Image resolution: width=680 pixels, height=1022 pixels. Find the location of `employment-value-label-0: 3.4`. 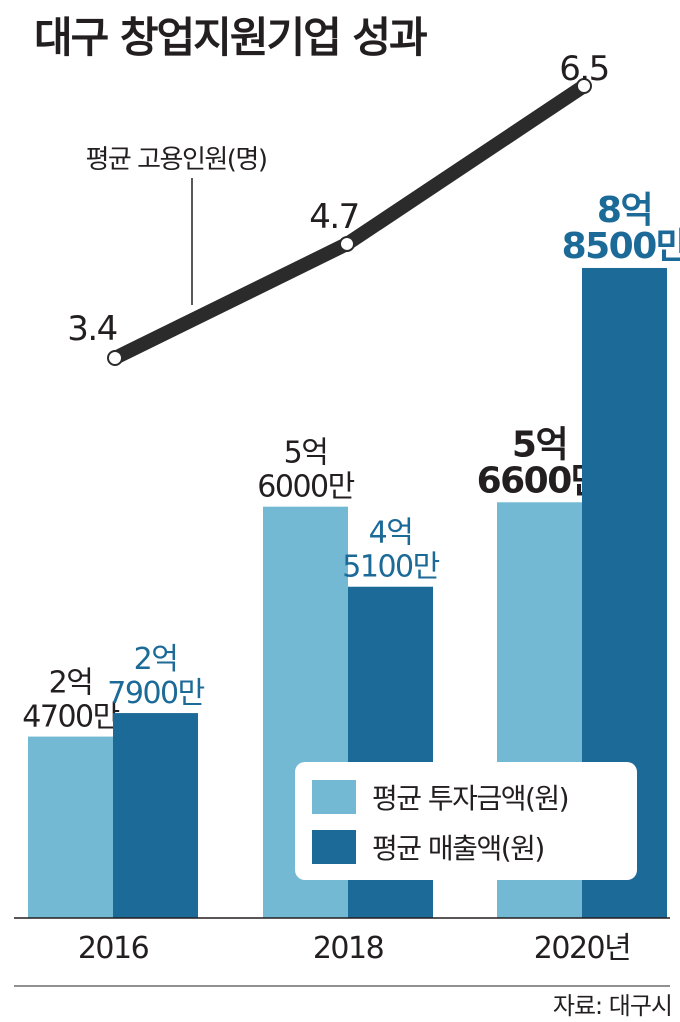

employment-value-label-0: 3.4 is located at coordinates (92, 329).